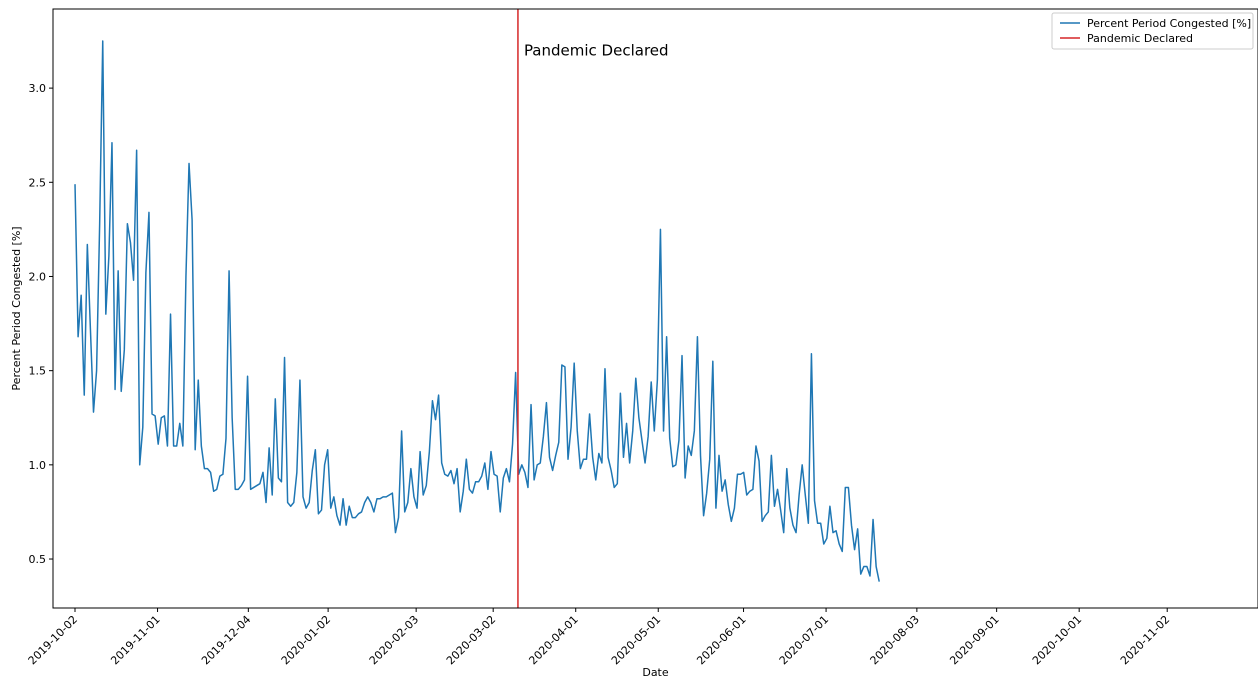  I want to click on x-tick-label: 2020-04-01, so click(553, 640).